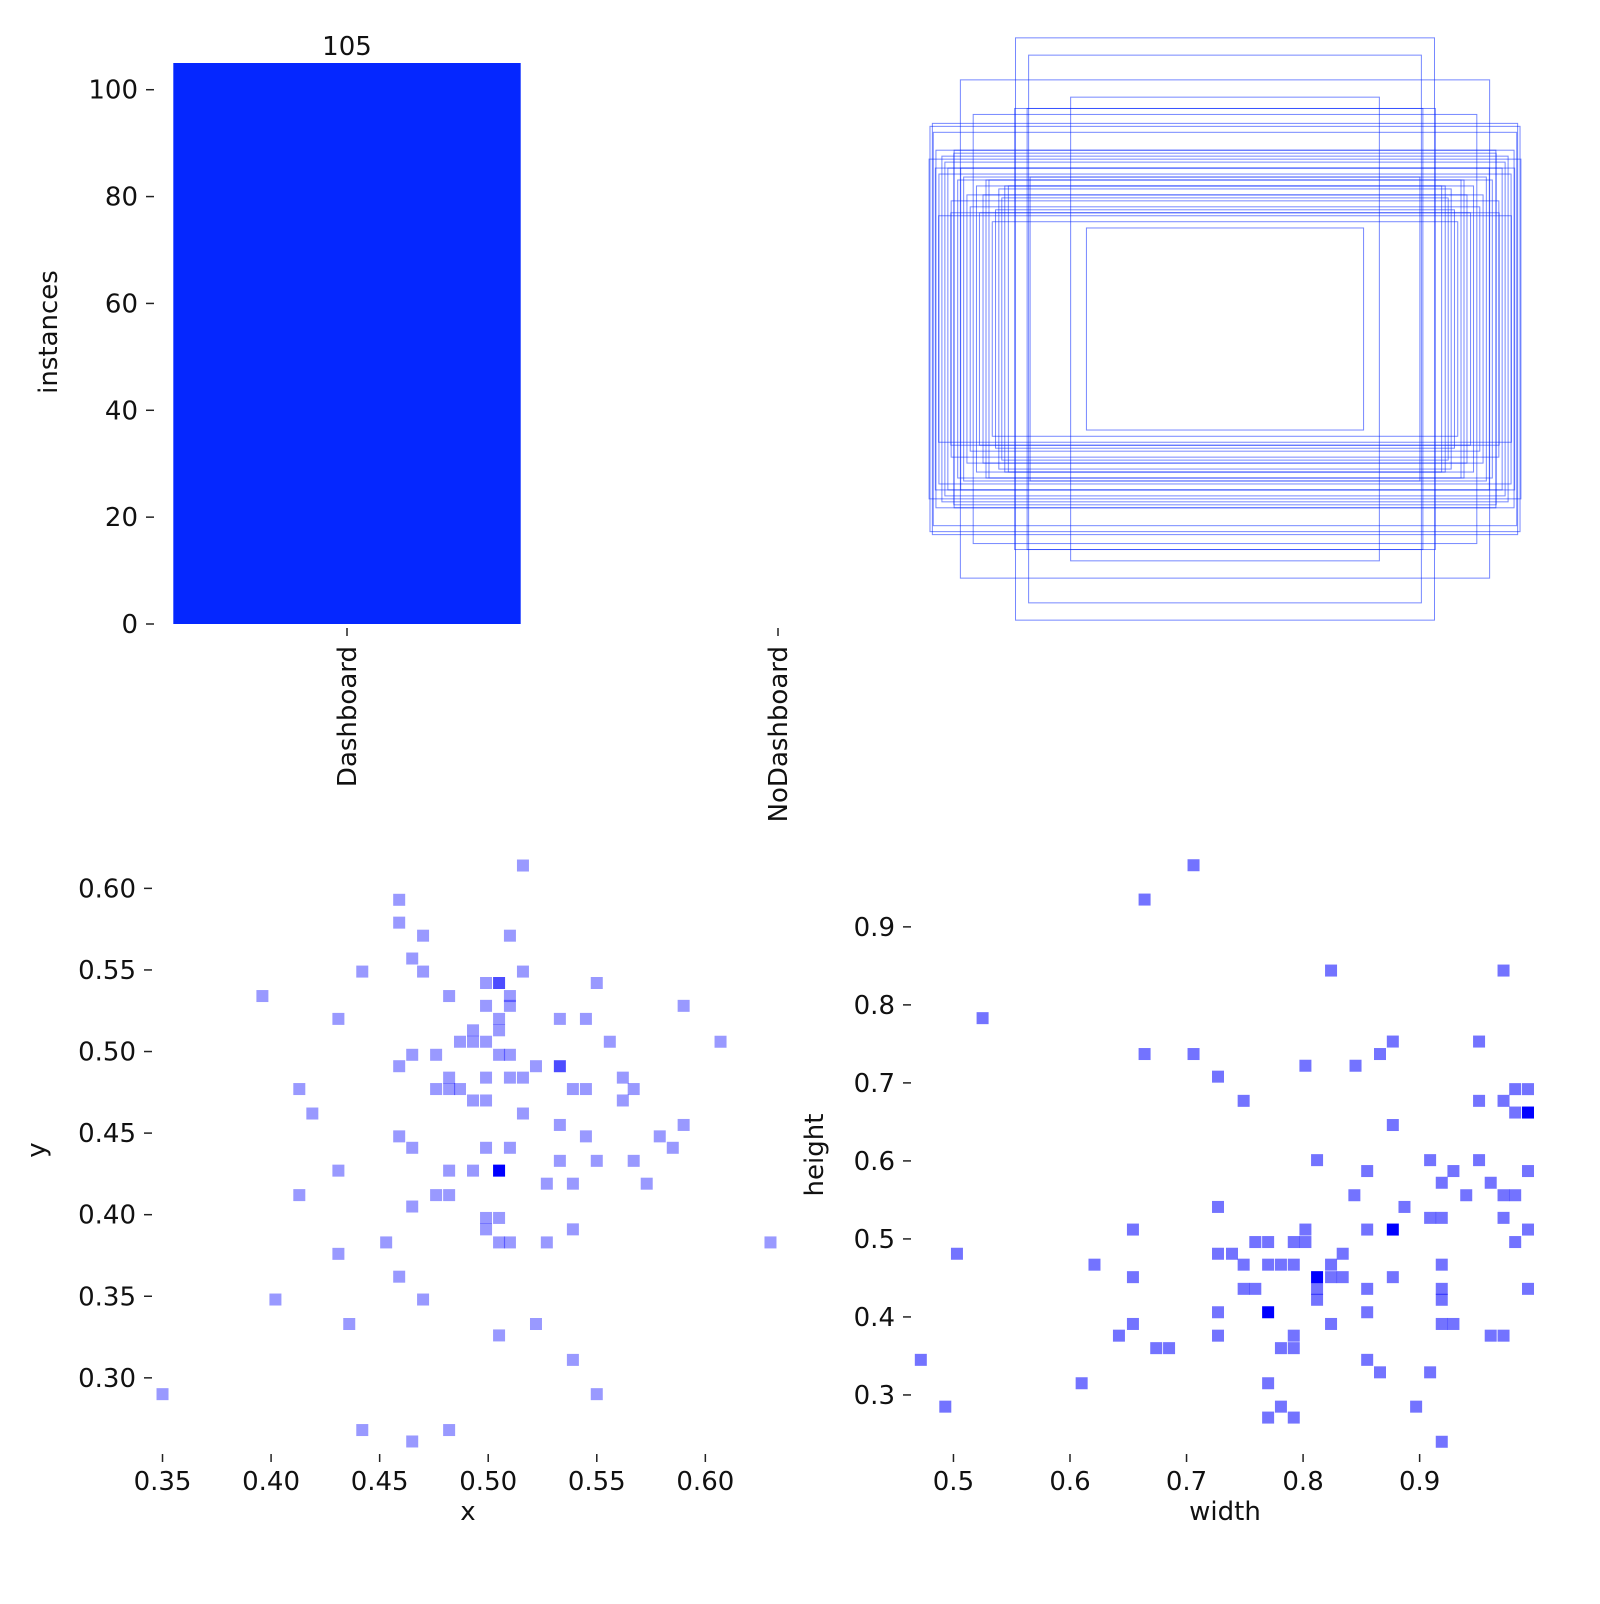  What do you see at coordinates (347, 47) in the screenshot?
I see `value-label: 105` at bounding box center [347, 47].